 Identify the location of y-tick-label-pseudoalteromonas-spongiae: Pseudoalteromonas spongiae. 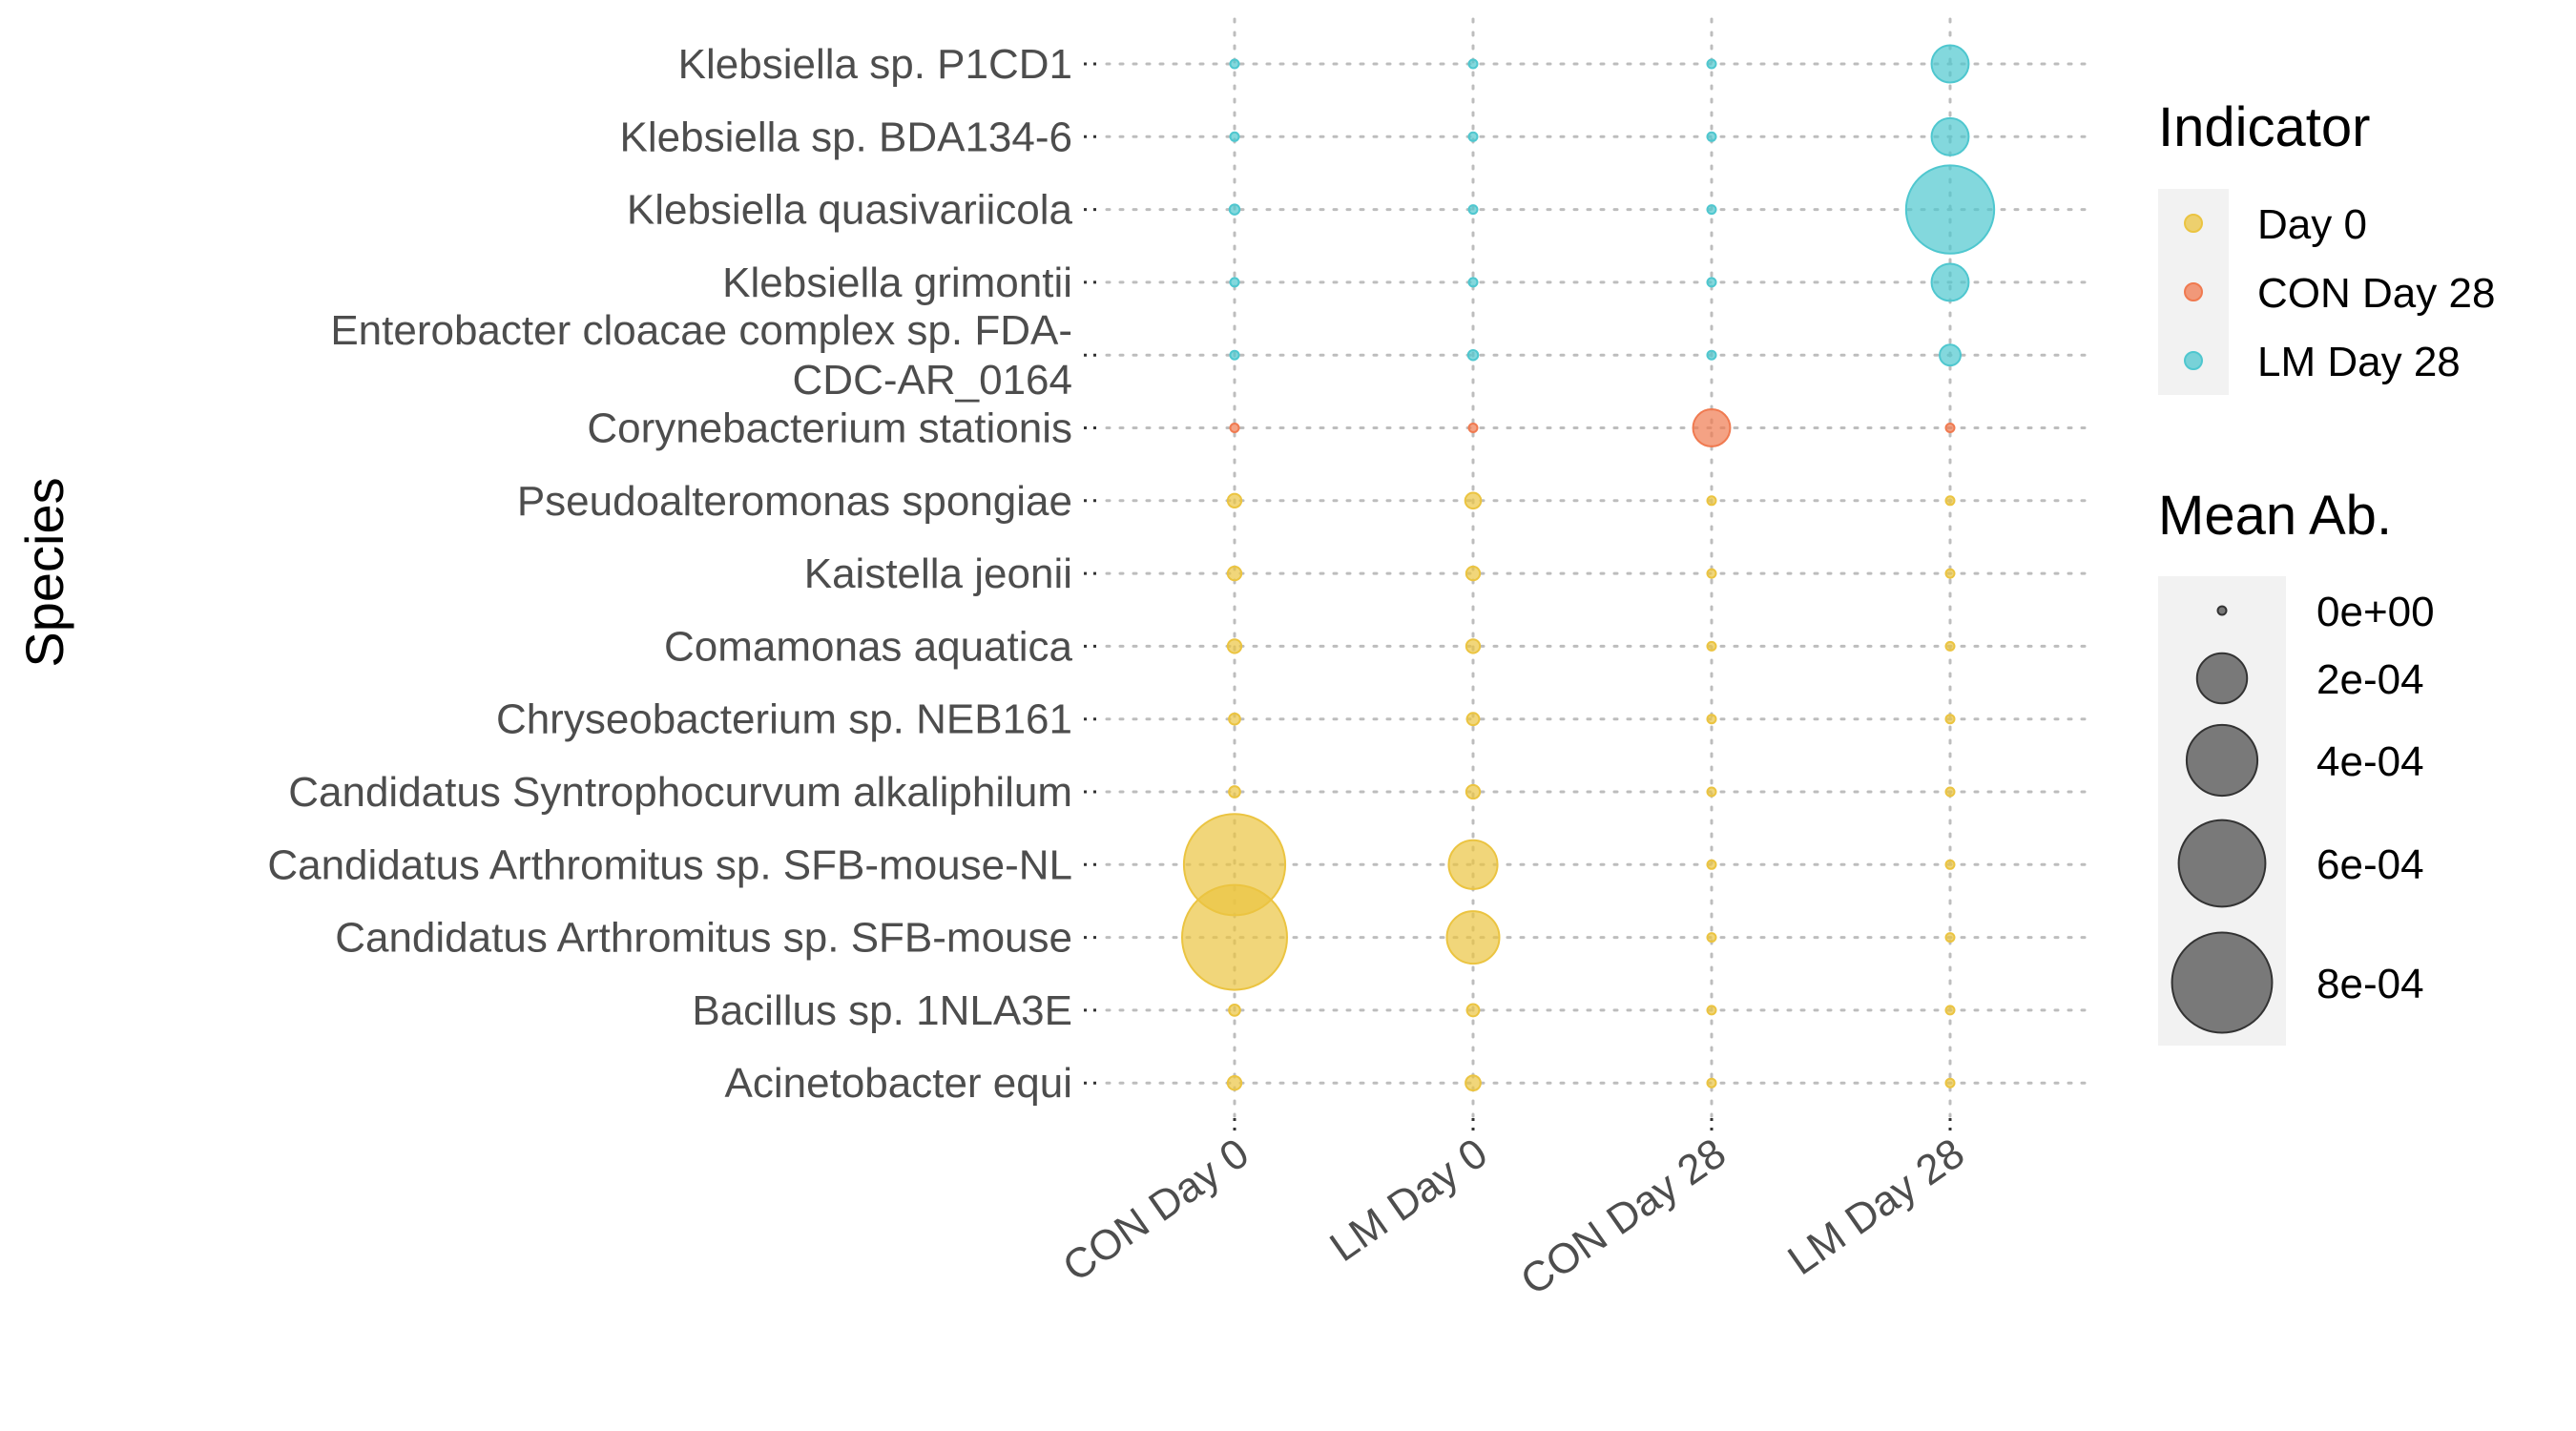
(794, 502).